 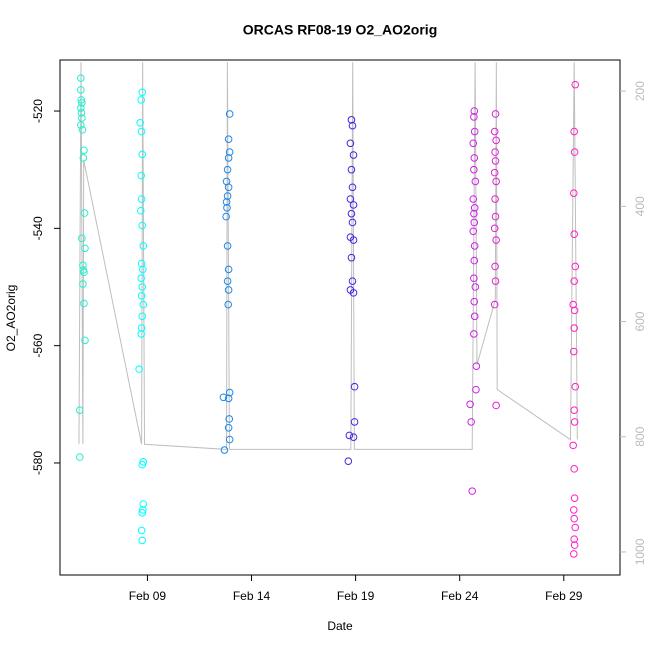 What do you see at coordinates (252, 596) in the screenshot?
I see `x-tick-label: Feb 14` at bounding box center [252, 596].